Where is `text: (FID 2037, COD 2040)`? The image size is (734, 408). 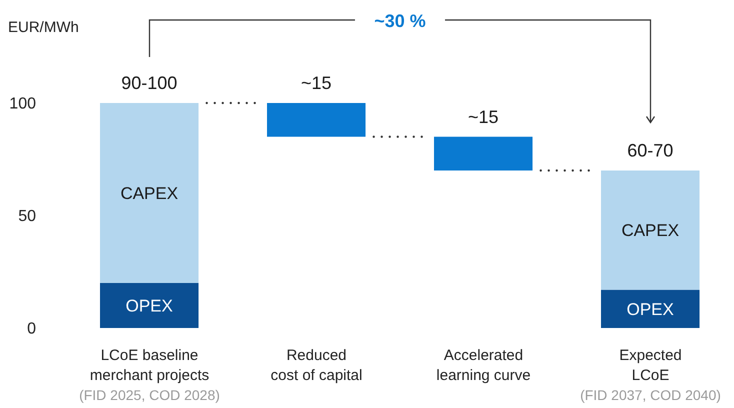 text: (FID 2037, COD 2040) is located at coordinates (650, 395).